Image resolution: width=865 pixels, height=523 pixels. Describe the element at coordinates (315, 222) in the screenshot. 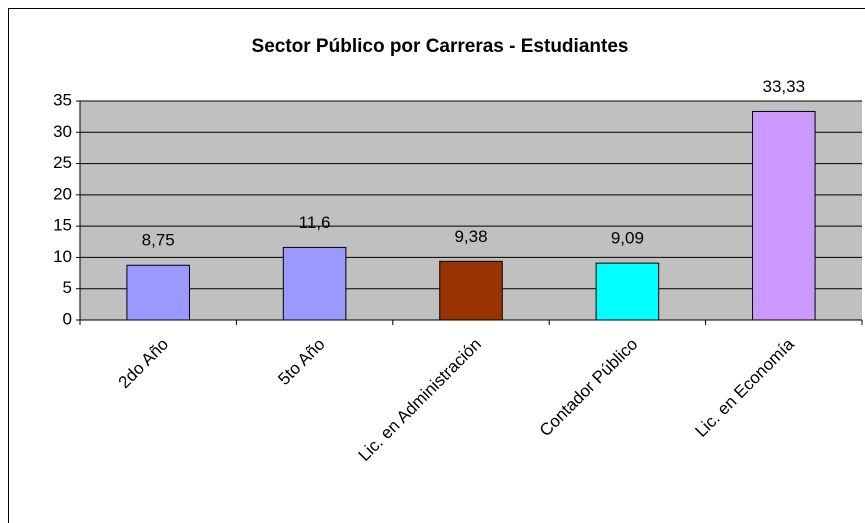

I see `value-label: 11,6` at that location.